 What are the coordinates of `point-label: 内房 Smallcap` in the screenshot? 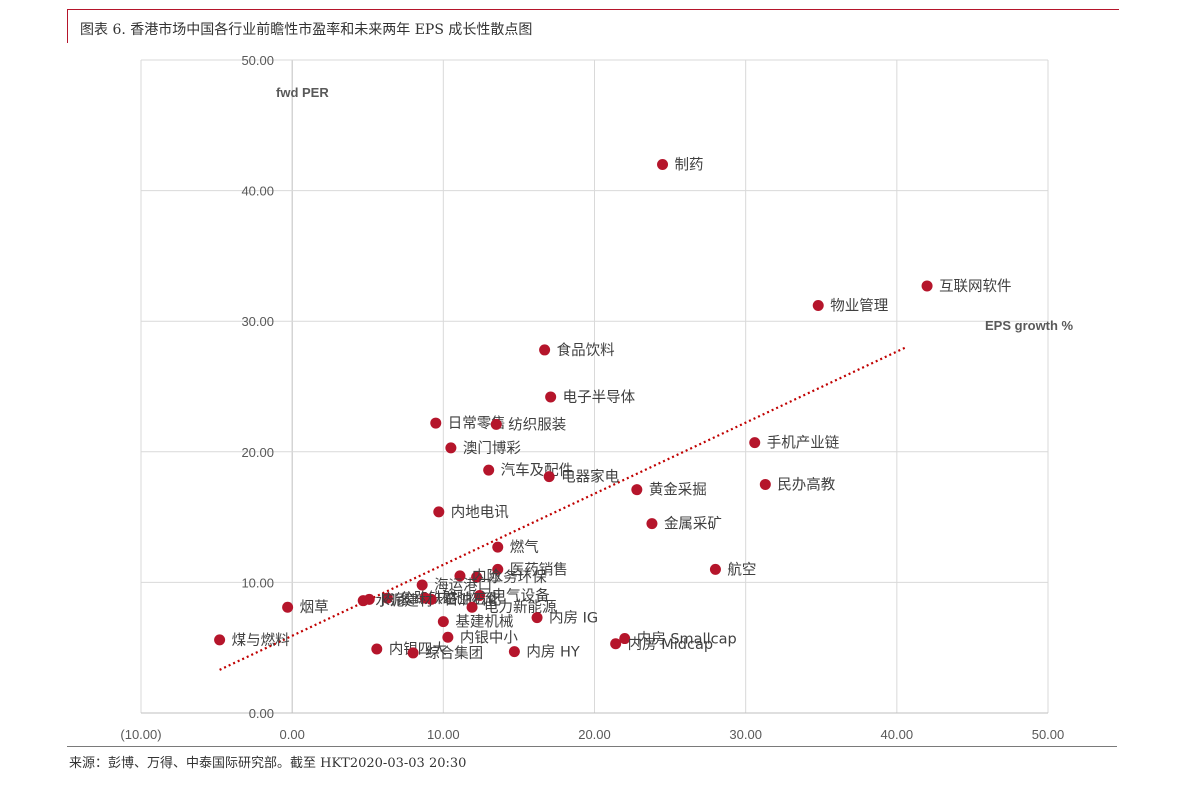 It's located at (687, 639).